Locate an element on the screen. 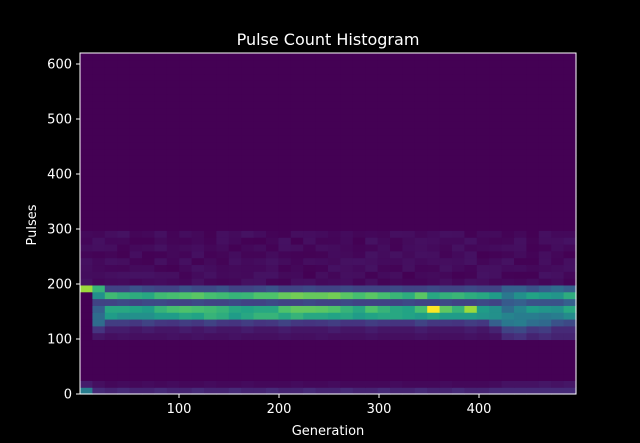  y-tick-label: 0 is located at coordinates (68, 395).